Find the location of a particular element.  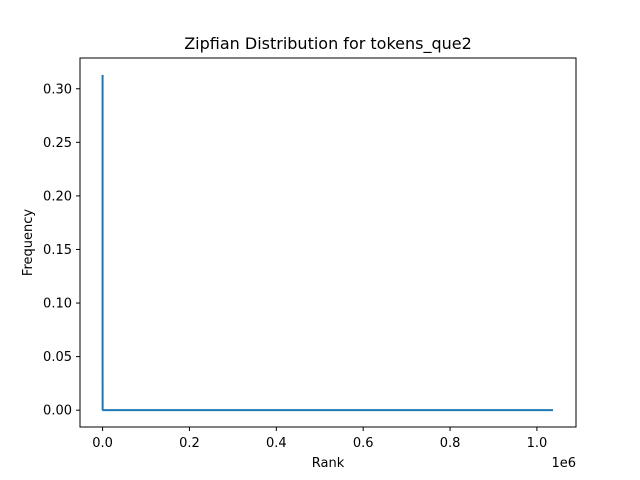

y-tick-label: 0.05 is located at coordinates (57, 357).